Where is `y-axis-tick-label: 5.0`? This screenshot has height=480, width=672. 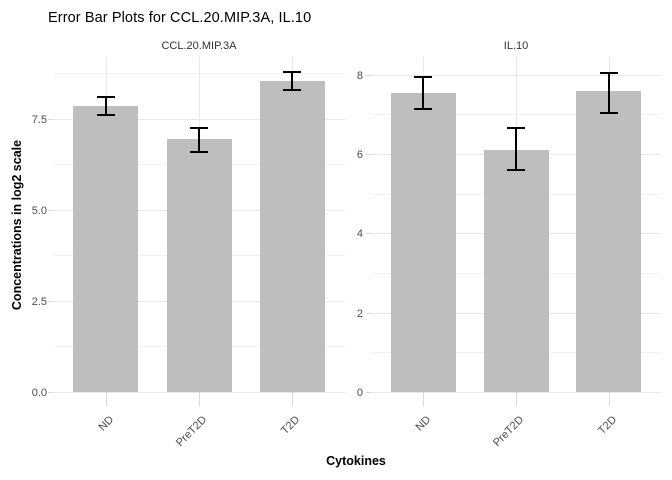 y-axis-tick-label: 5.0 is located at coordinates (39, 210).